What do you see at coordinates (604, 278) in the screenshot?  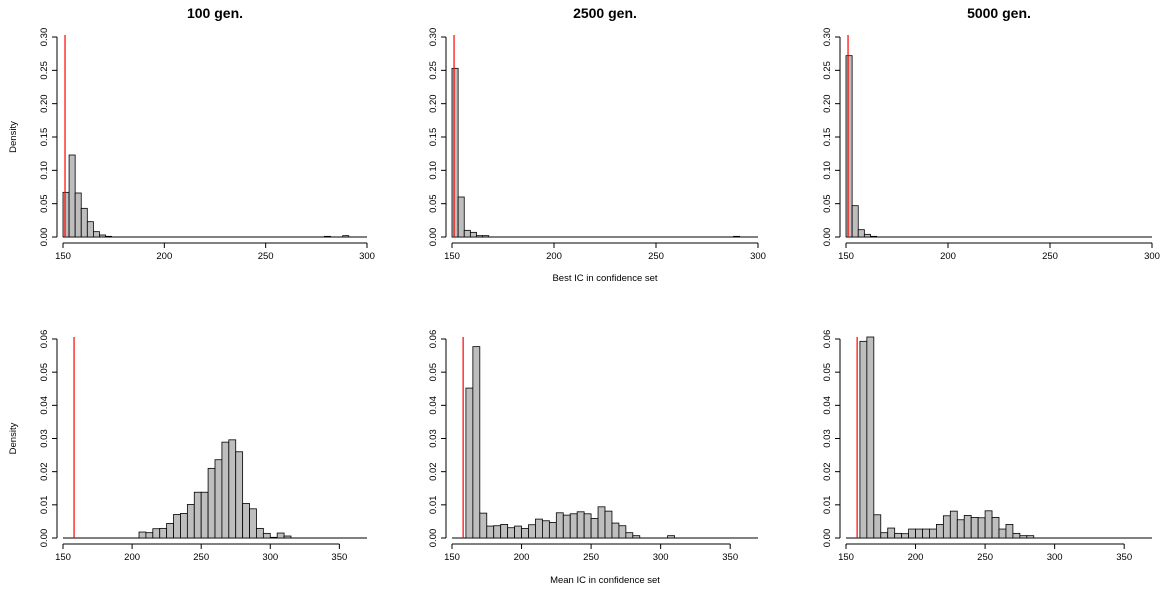 I see `x-axis-label: Best IC in confidence set` at bounding box center [604, 278].